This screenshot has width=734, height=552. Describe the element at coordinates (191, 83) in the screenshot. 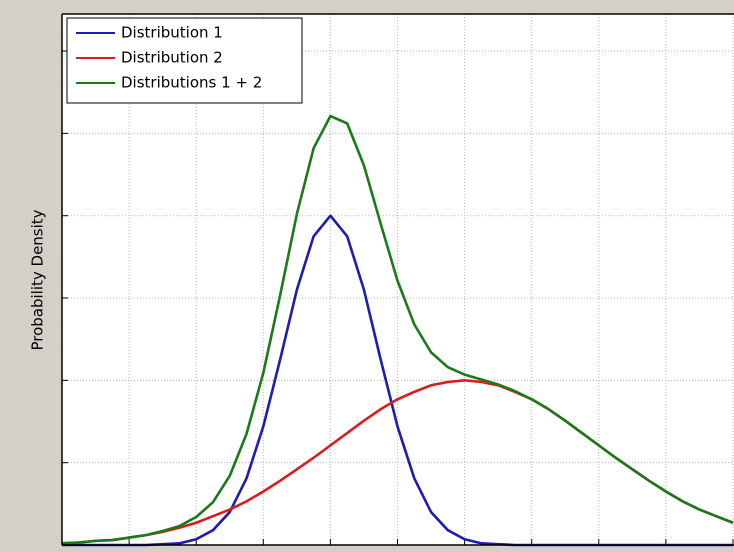

I see `legend-label: Distributions 1 + 2` at that location.